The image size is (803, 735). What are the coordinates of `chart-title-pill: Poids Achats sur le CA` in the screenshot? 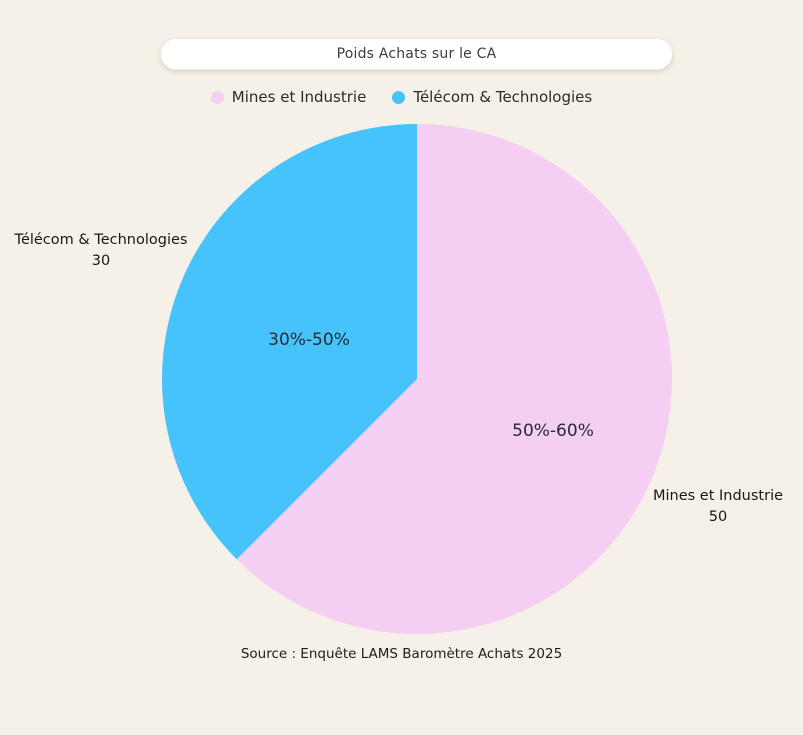 It's located at (416, 54).